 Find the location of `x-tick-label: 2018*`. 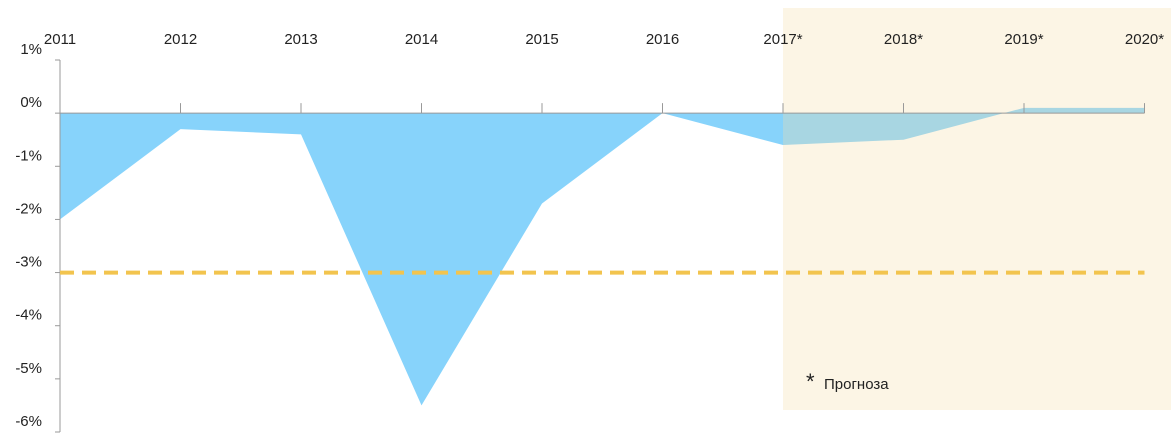

x-tick-label: 2018* is located at coordinates (903, 39).